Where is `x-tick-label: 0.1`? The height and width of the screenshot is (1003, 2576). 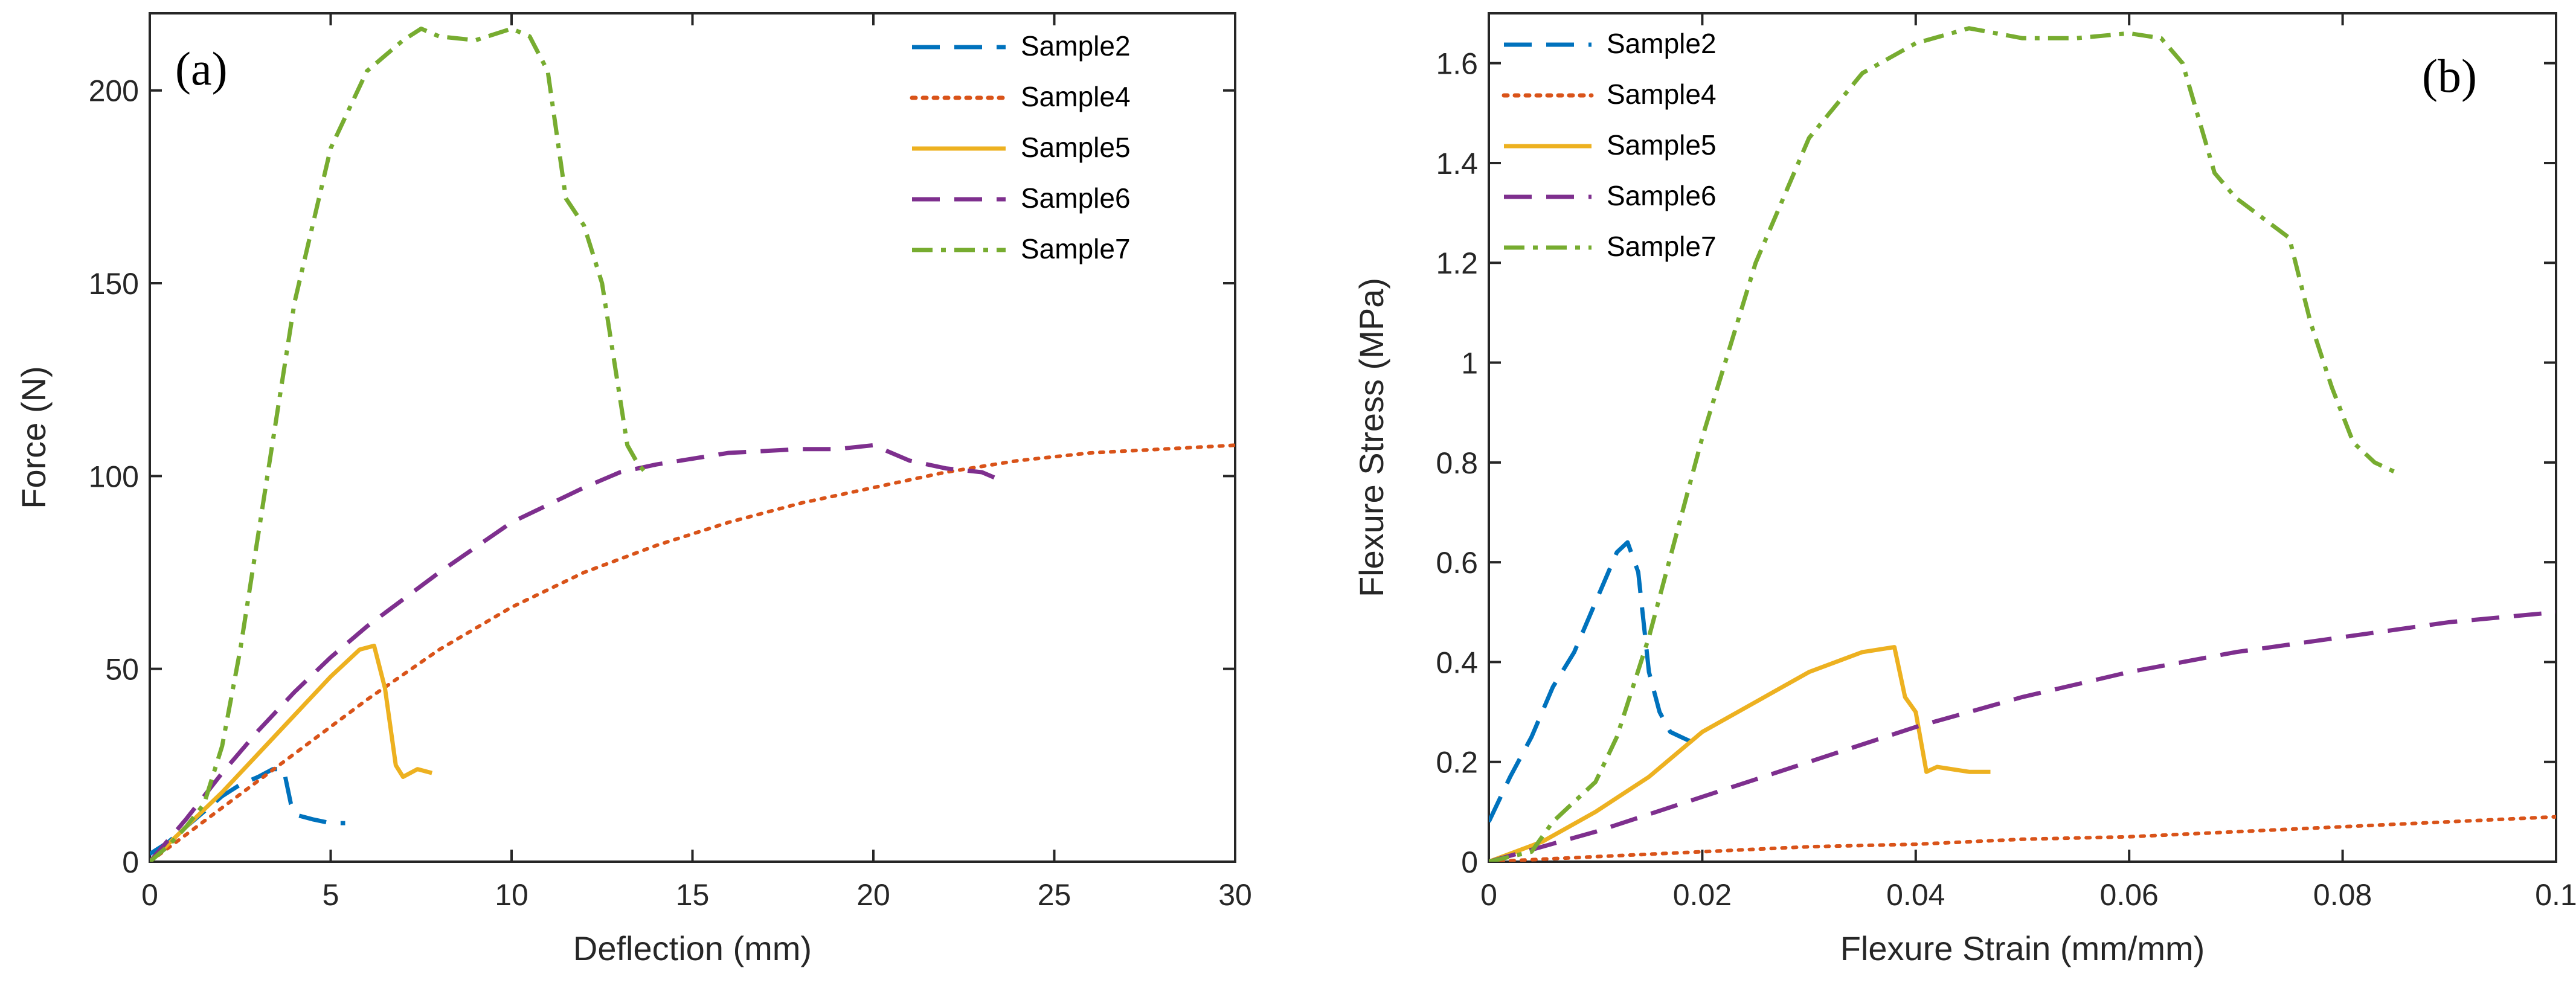 x-tick-label: 0.1 is located at coordinates (2555, 895).